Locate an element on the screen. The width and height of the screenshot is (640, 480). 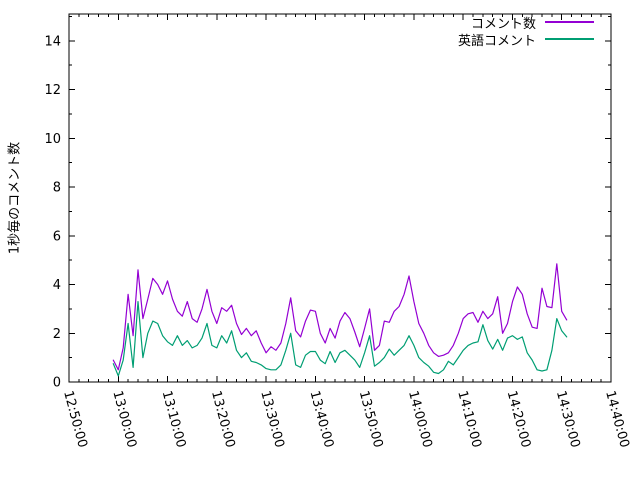
y-tick-label: 4 is located at coordinates (57, 285).